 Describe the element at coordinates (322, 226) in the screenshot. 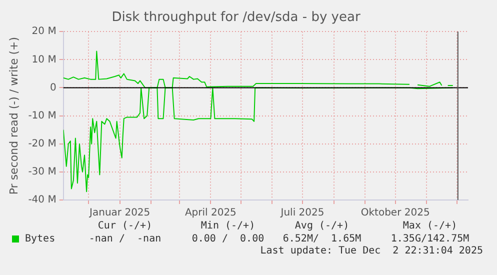

I see `text: Avg (-/+)` at that location.